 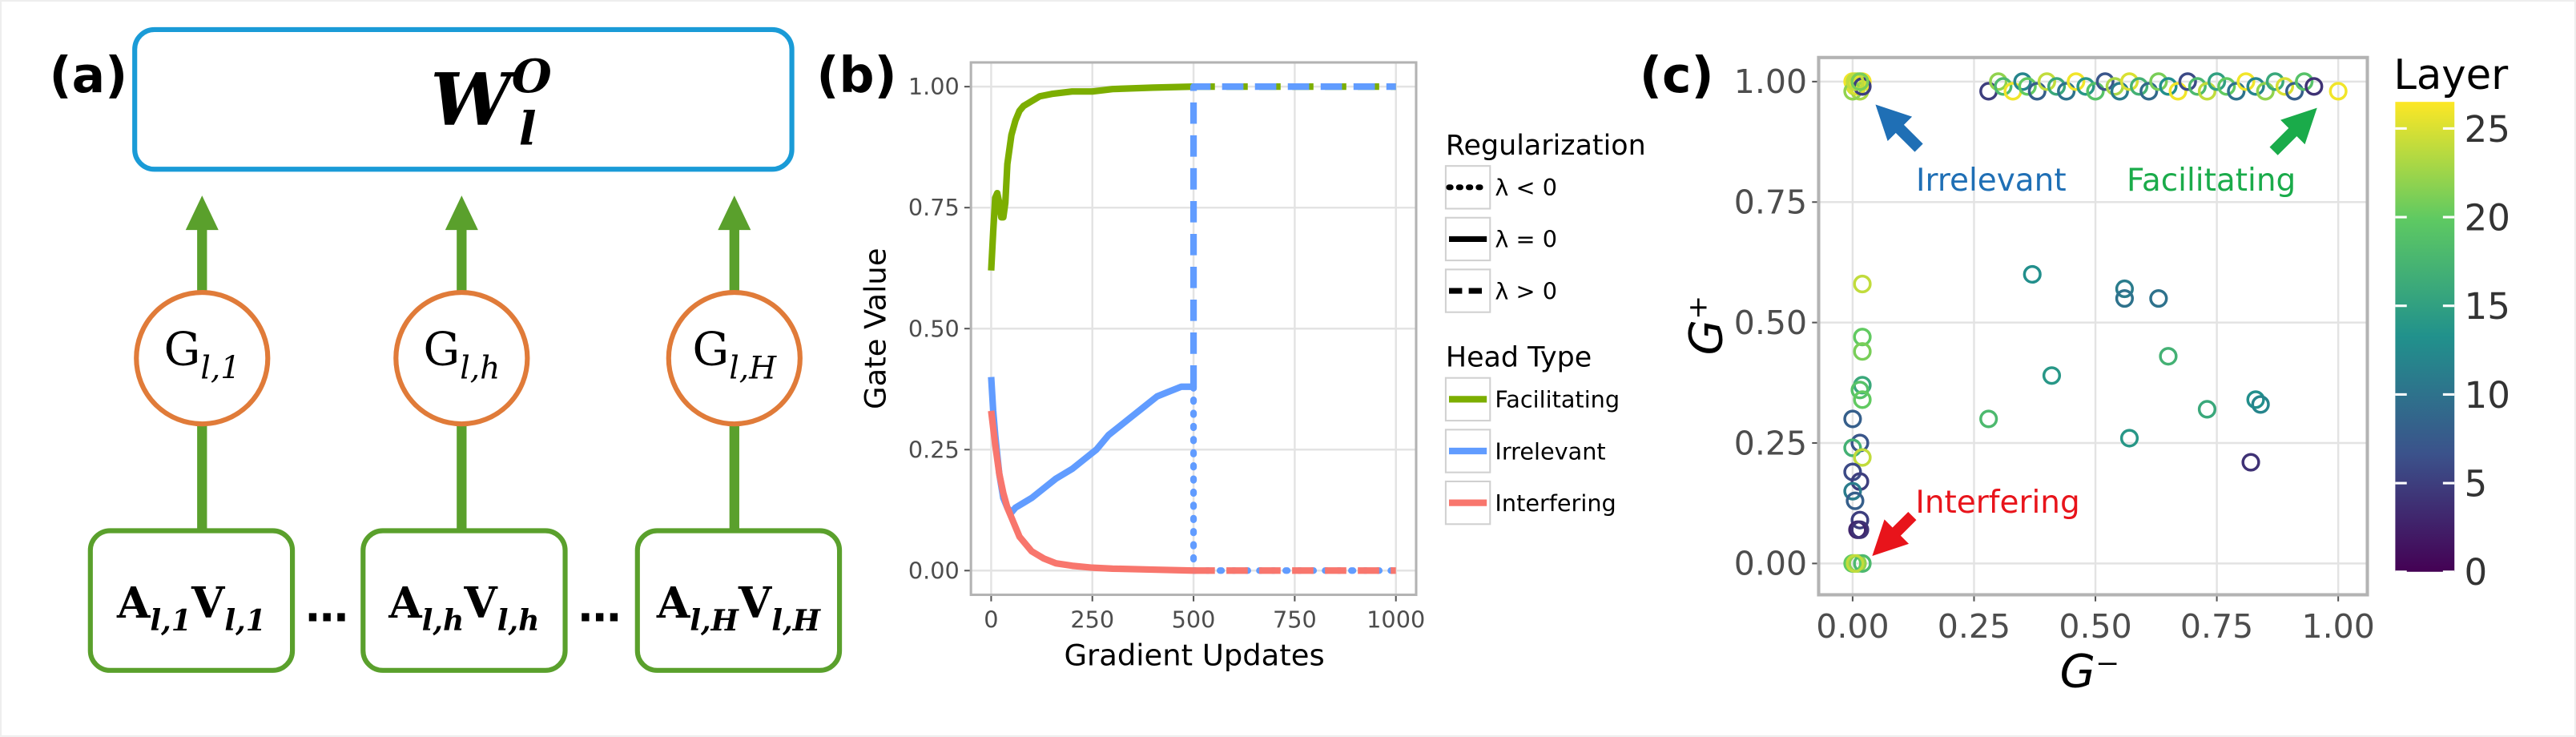 What do you see at coordinates (1557, 399) in the screenshot?
I see `legend-label: Facilitating` at bounding box center [1557, 399].